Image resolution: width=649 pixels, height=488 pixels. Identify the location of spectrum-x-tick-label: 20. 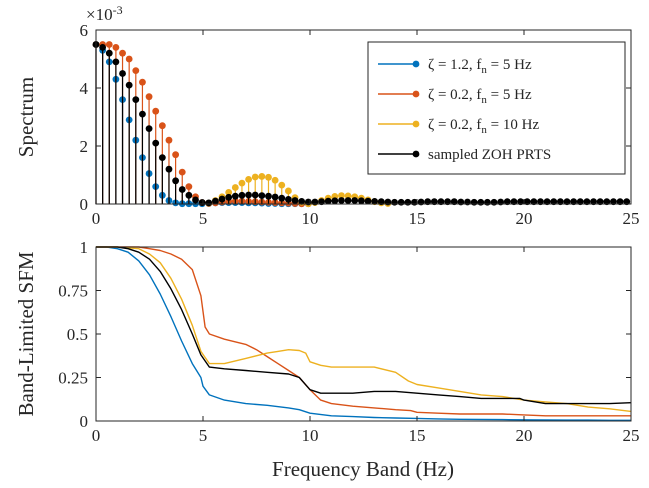
(524, 218).